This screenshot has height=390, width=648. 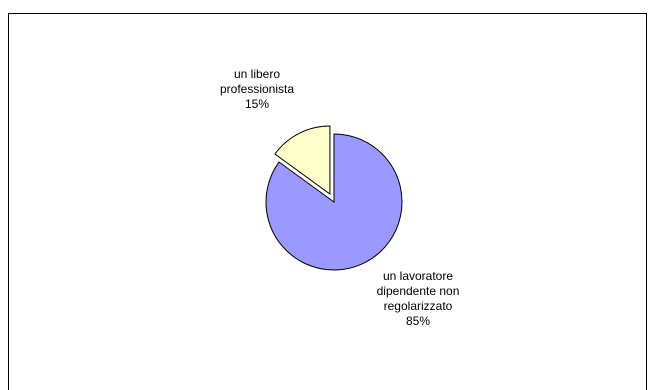 I want to click on pie-slice-label-line: un lavoratore, so click(x=418, y=276).